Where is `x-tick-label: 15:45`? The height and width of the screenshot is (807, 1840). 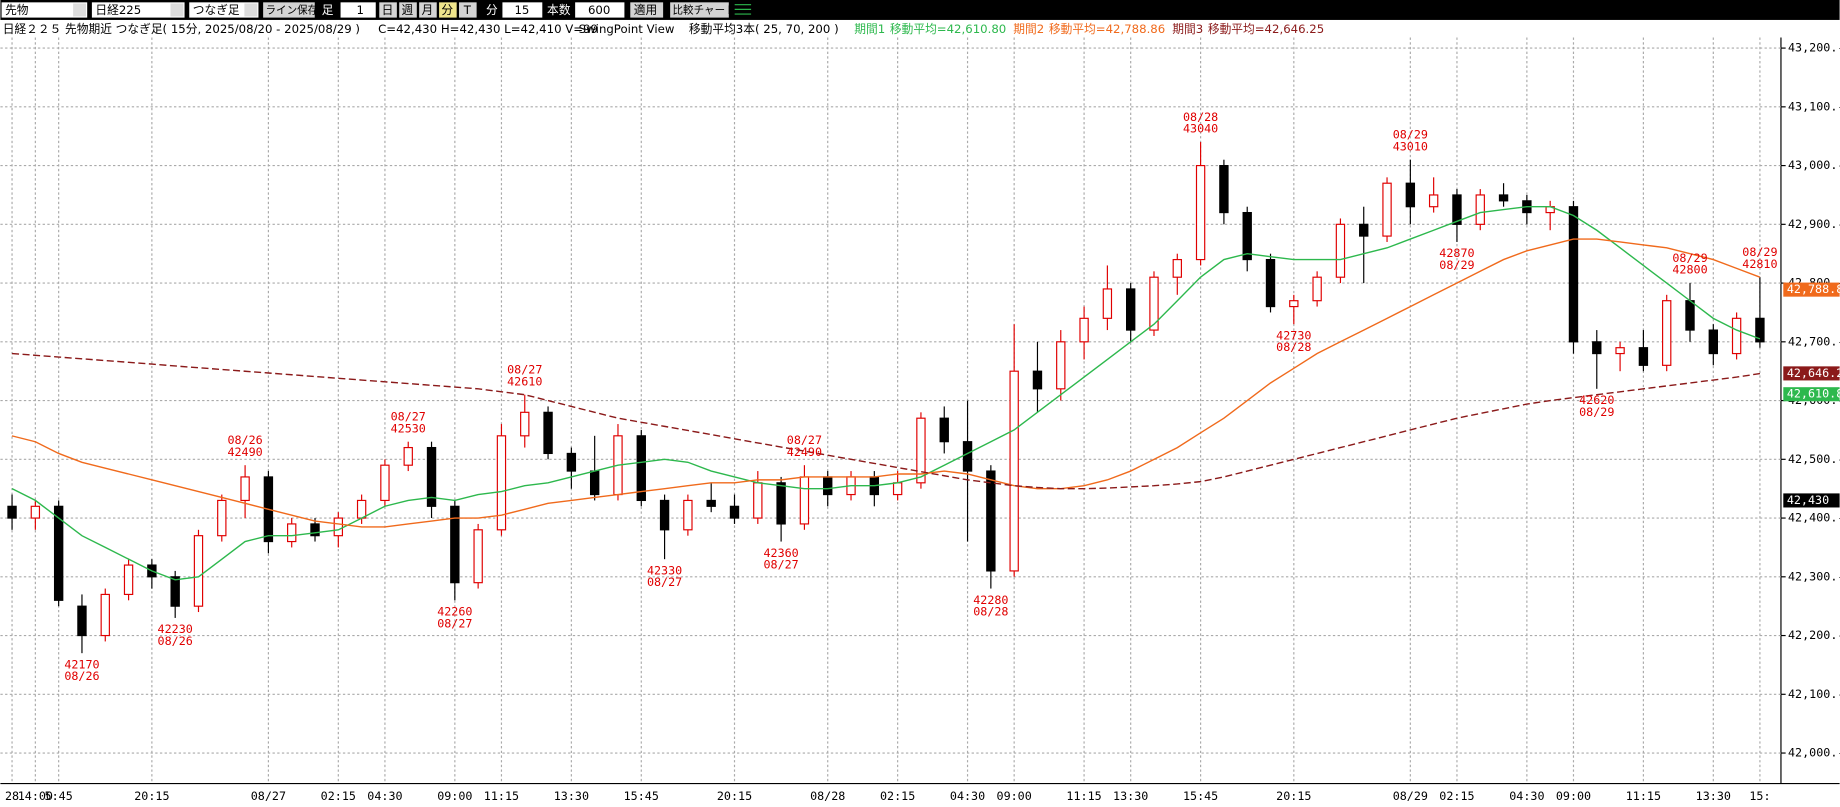
x-tick-label: 15:45 is located at coordinates (641, 796).